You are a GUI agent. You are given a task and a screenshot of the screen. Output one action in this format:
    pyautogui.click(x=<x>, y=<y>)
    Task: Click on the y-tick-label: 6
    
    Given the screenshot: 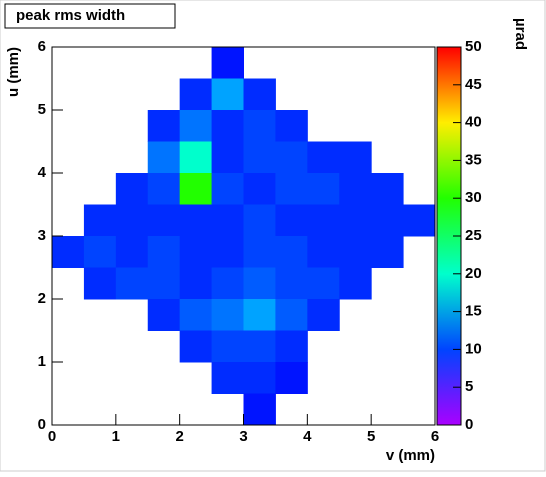 What is the action you would take?
    pyautogui.click(x=42, y=46)
    